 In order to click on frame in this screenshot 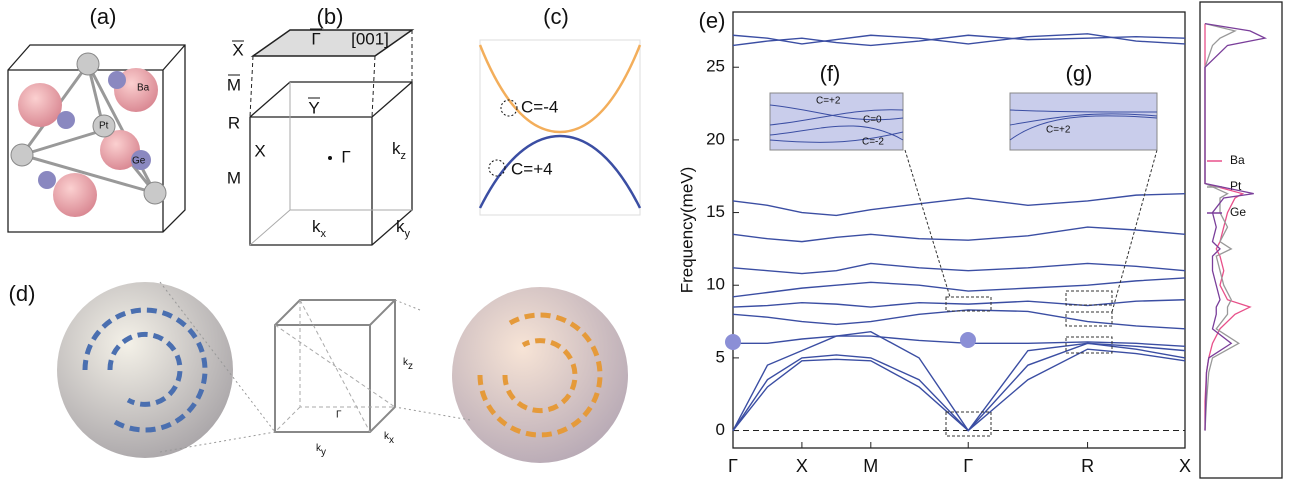, I will do `click(560, 127)`.